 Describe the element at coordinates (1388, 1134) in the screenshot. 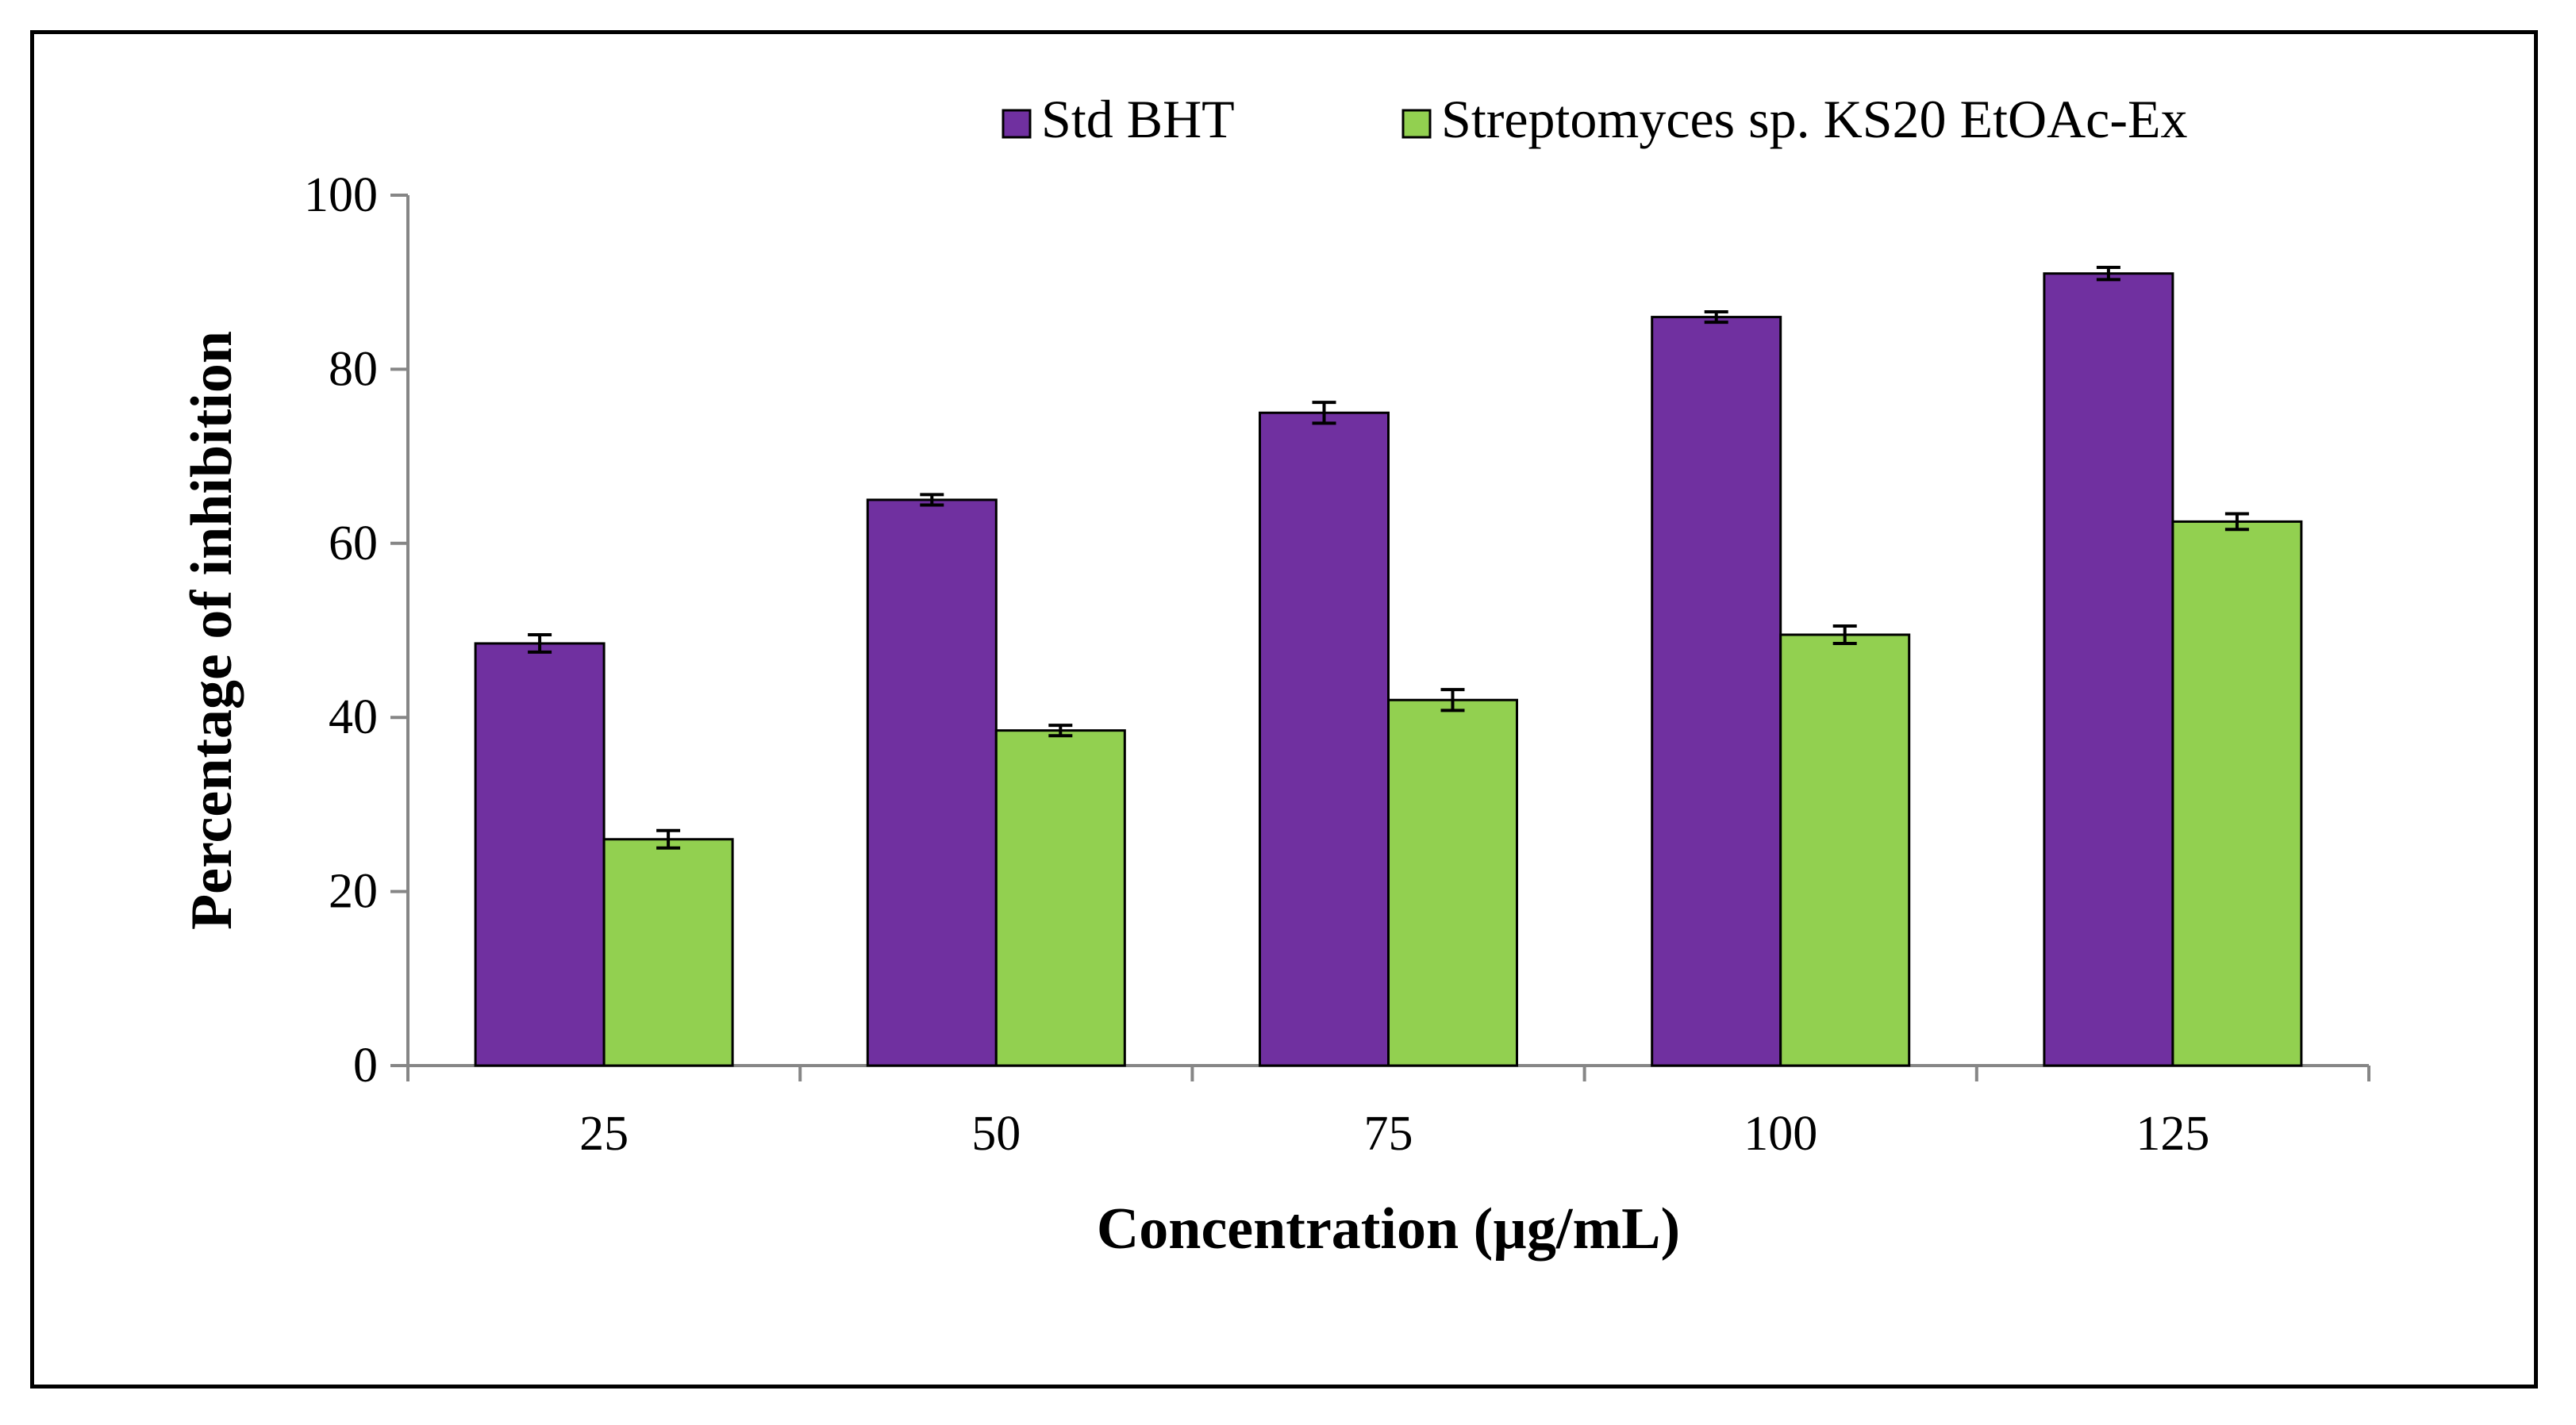

I see `x-tick-label: 75` at that location.